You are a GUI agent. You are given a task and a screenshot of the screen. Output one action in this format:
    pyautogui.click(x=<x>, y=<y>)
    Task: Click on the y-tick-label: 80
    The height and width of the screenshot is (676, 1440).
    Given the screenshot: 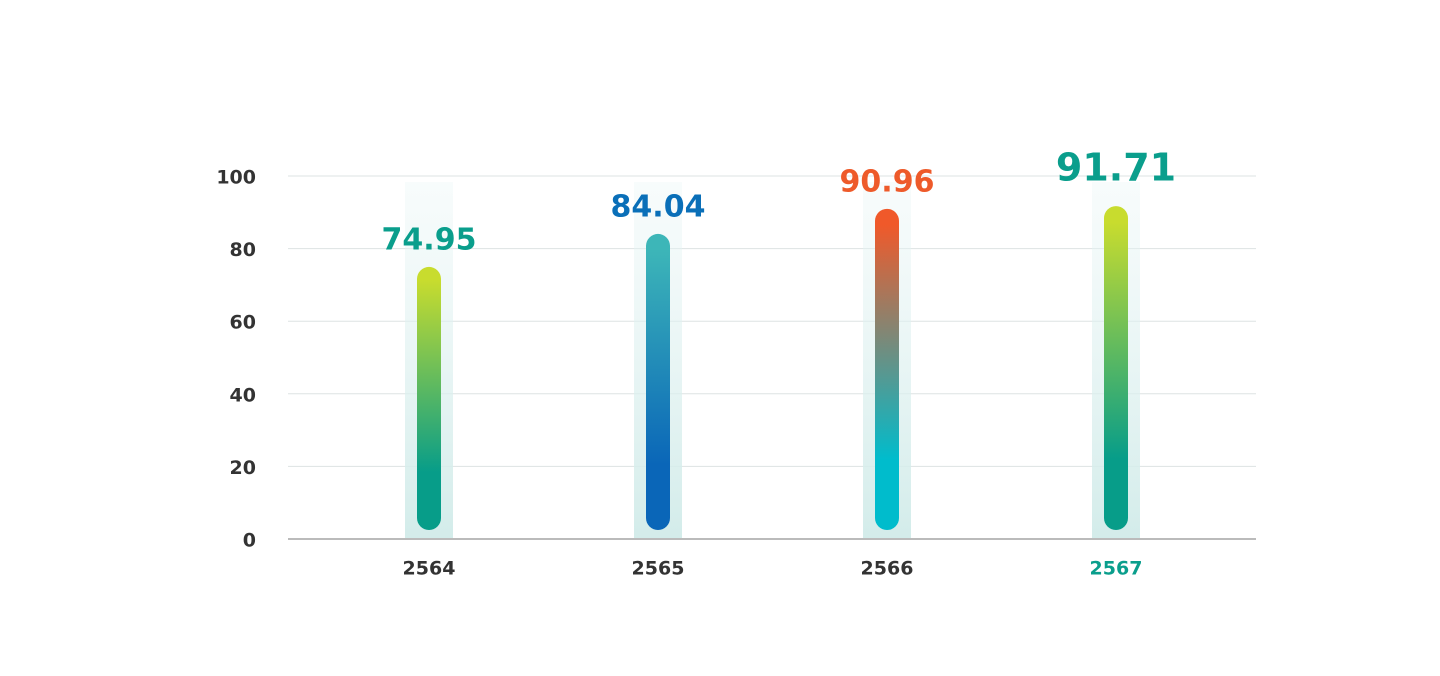 What is the action you would take?
    pyautogui.click(x=243, y=250)
    